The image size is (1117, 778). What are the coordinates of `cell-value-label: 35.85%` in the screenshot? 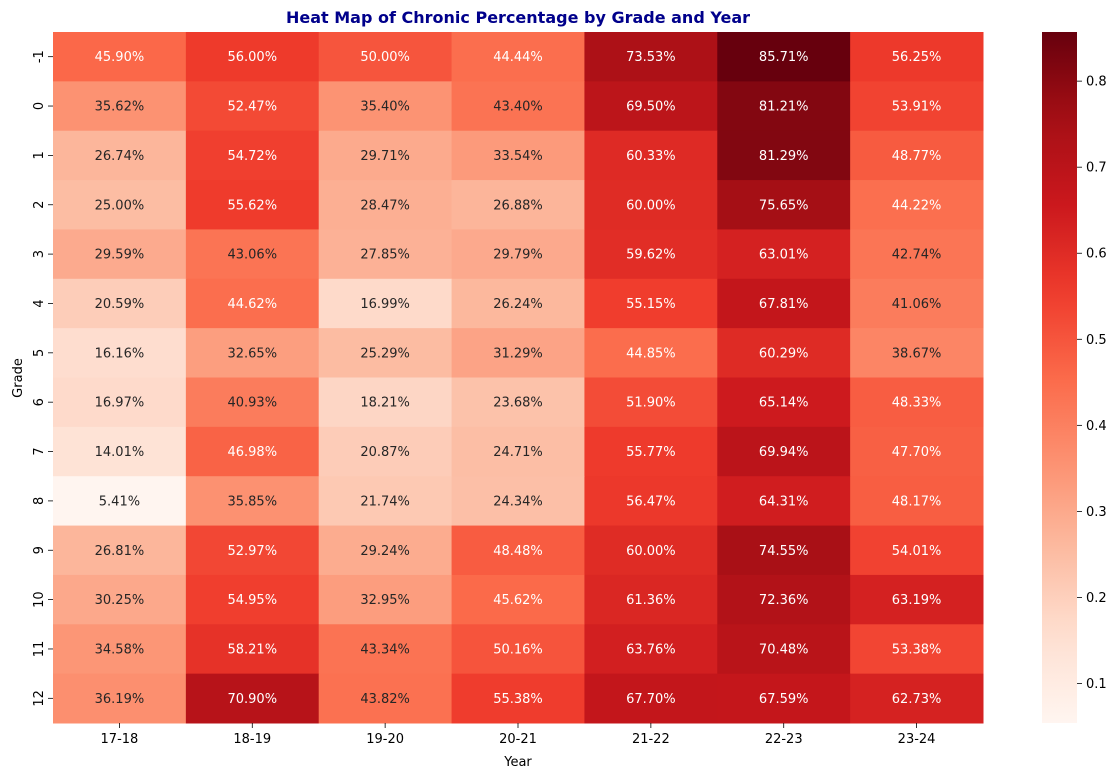 It's located at (252, 501).